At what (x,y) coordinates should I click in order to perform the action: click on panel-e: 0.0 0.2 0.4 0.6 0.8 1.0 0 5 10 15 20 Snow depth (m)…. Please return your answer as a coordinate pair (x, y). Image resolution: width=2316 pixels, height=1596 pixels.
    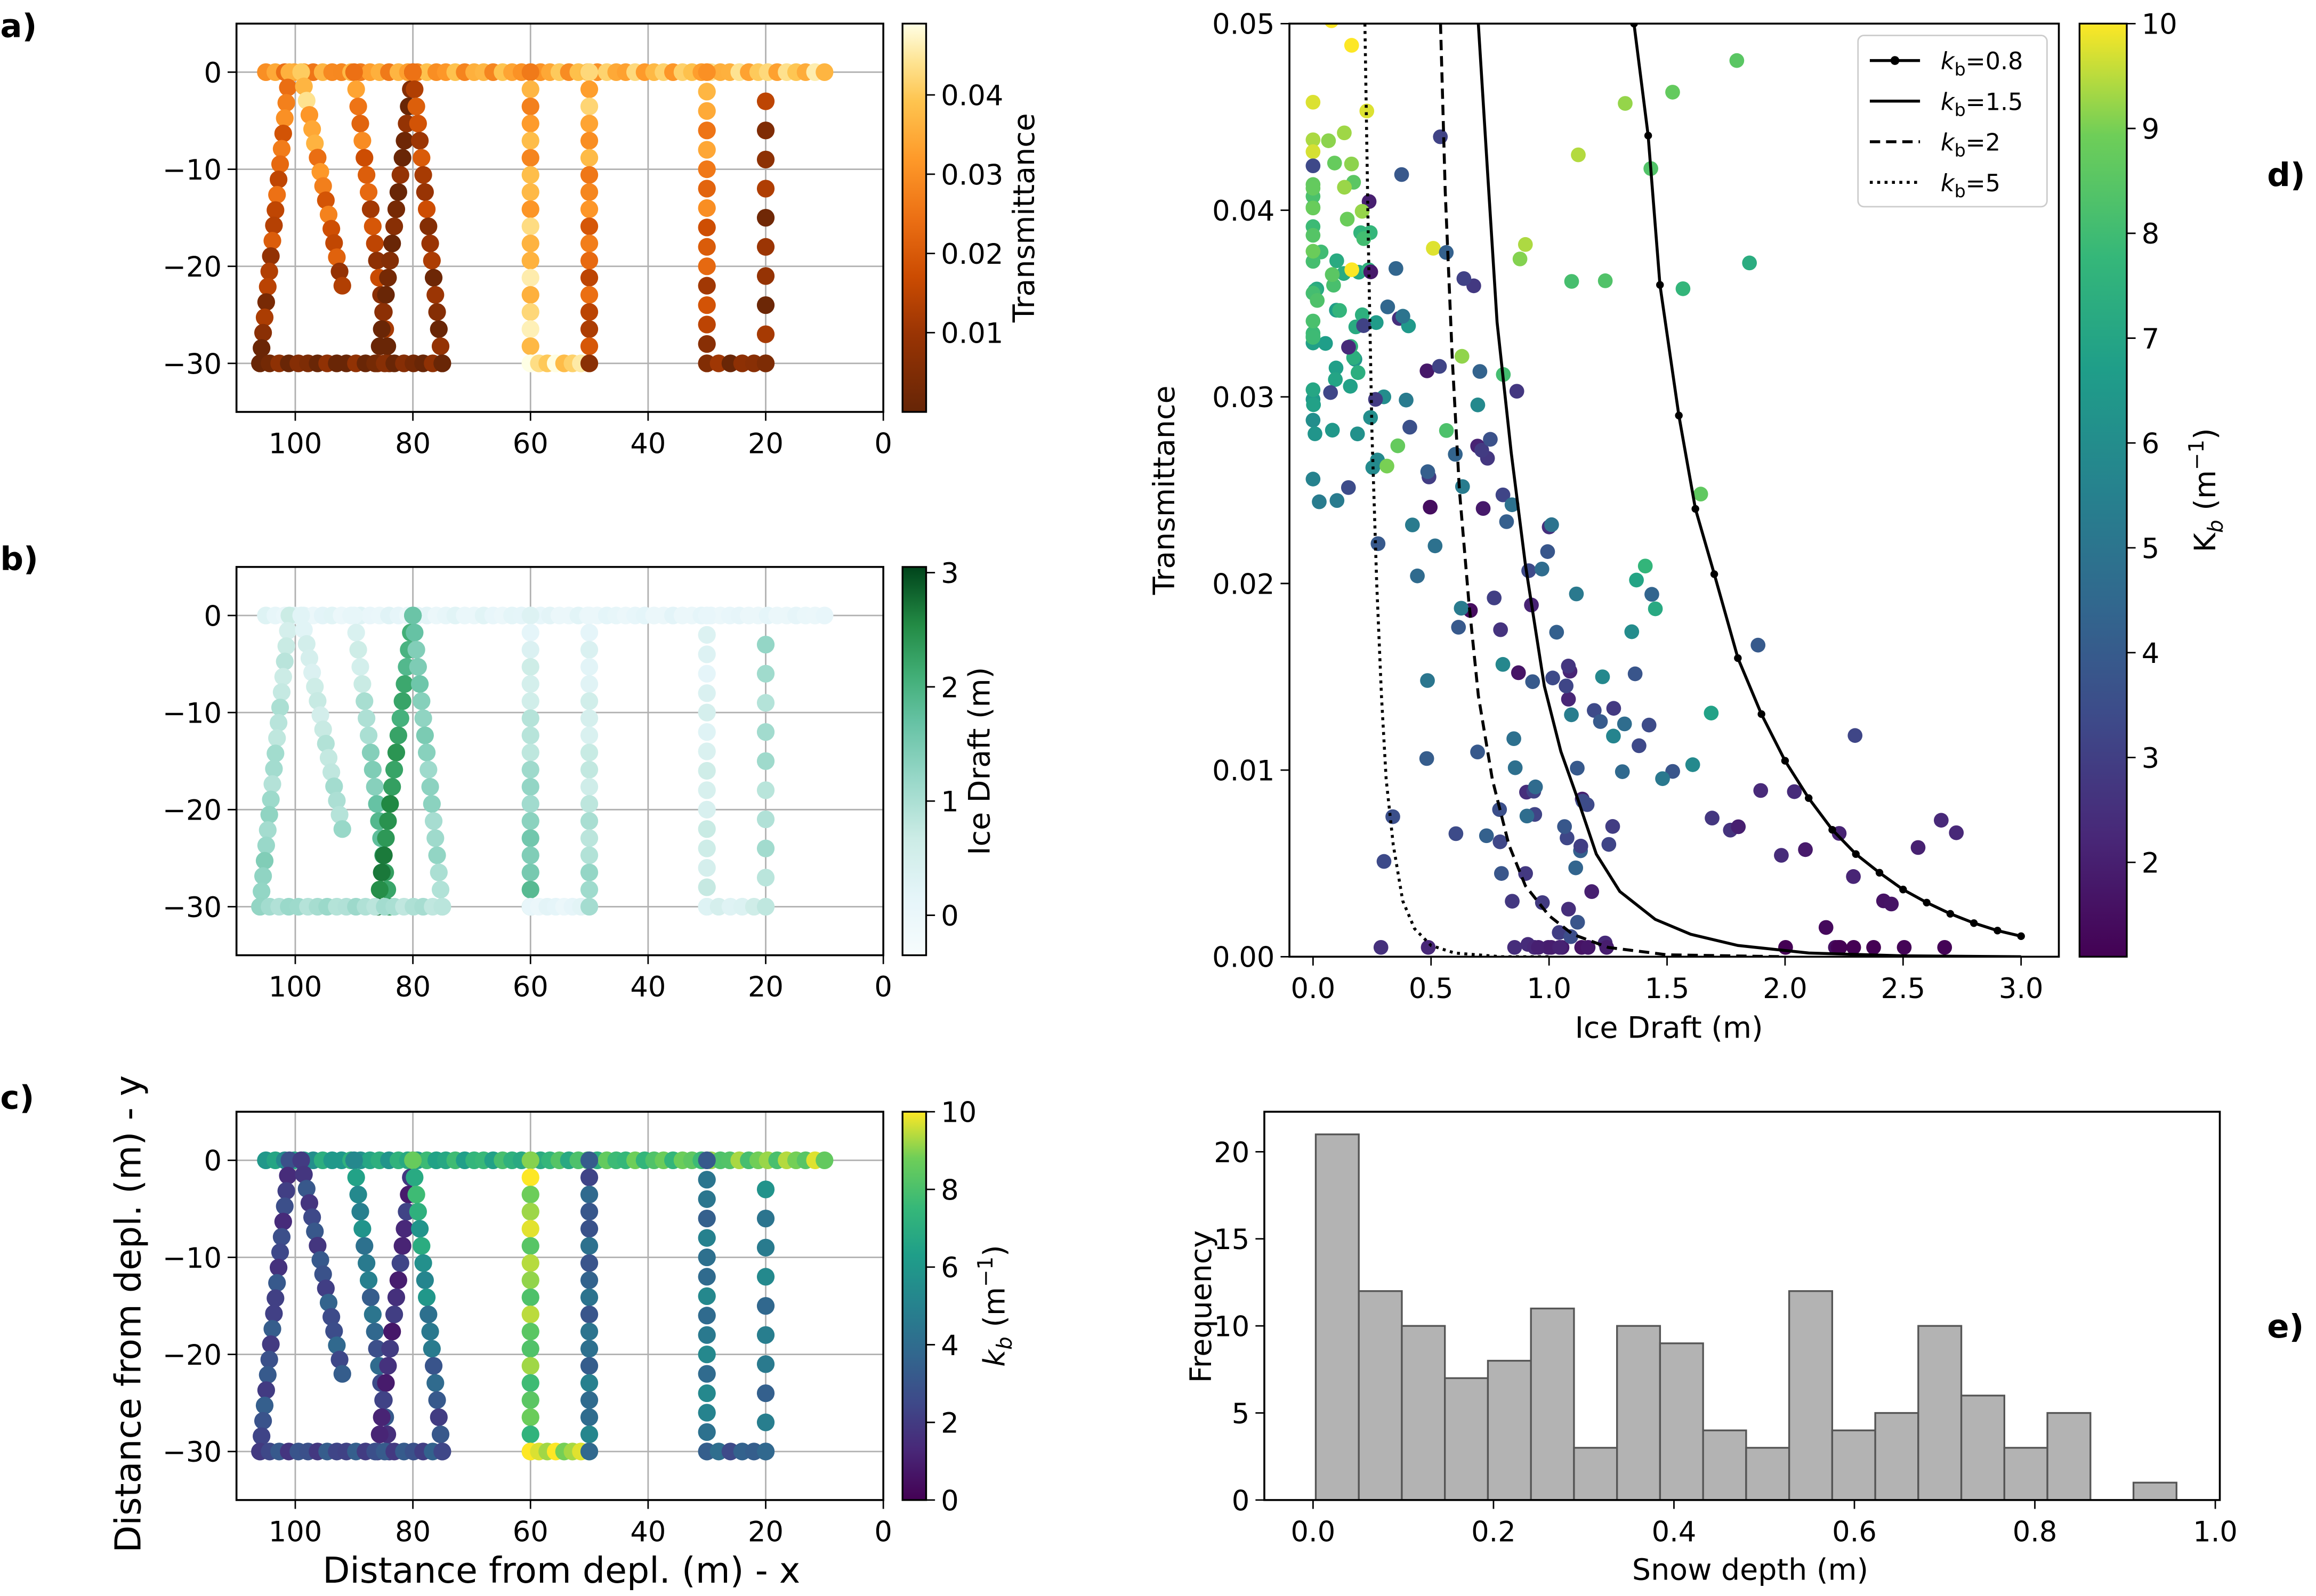
    Looking at the image, I should click on (1711, 1349).